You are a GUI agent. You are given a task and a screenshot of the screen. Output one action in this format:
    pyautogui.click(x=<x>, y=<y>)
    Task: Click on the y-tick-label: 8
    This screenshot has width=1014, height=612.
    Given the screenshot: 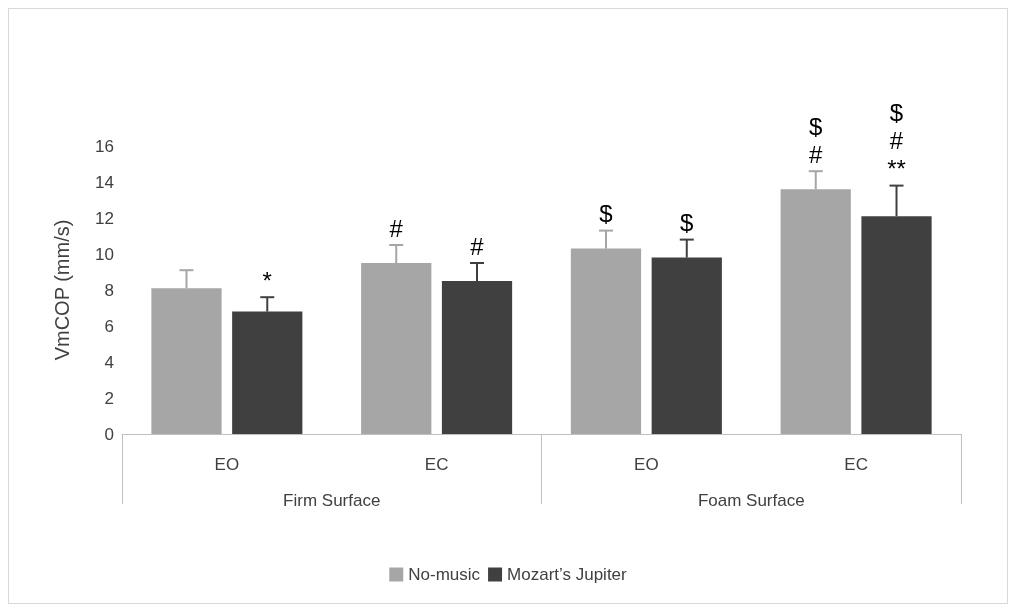 What is the action you would take?
    pyautogui.click(x=109, y=290)
    